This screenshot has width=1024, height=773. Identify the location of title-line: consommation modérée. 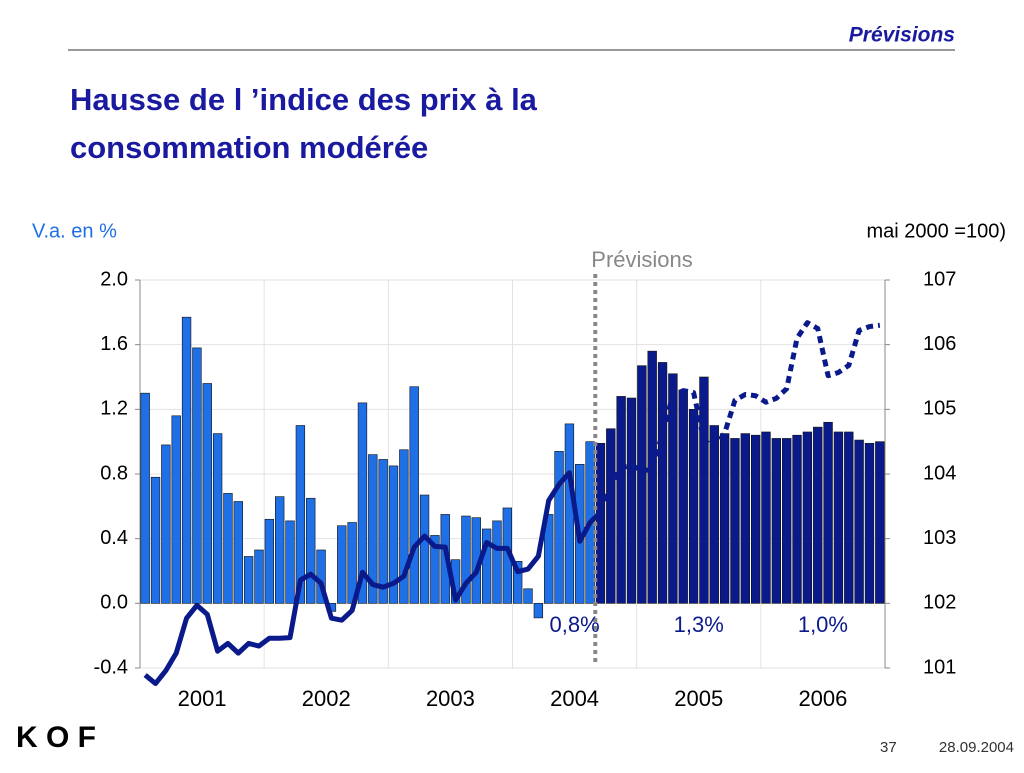
(249, 147).